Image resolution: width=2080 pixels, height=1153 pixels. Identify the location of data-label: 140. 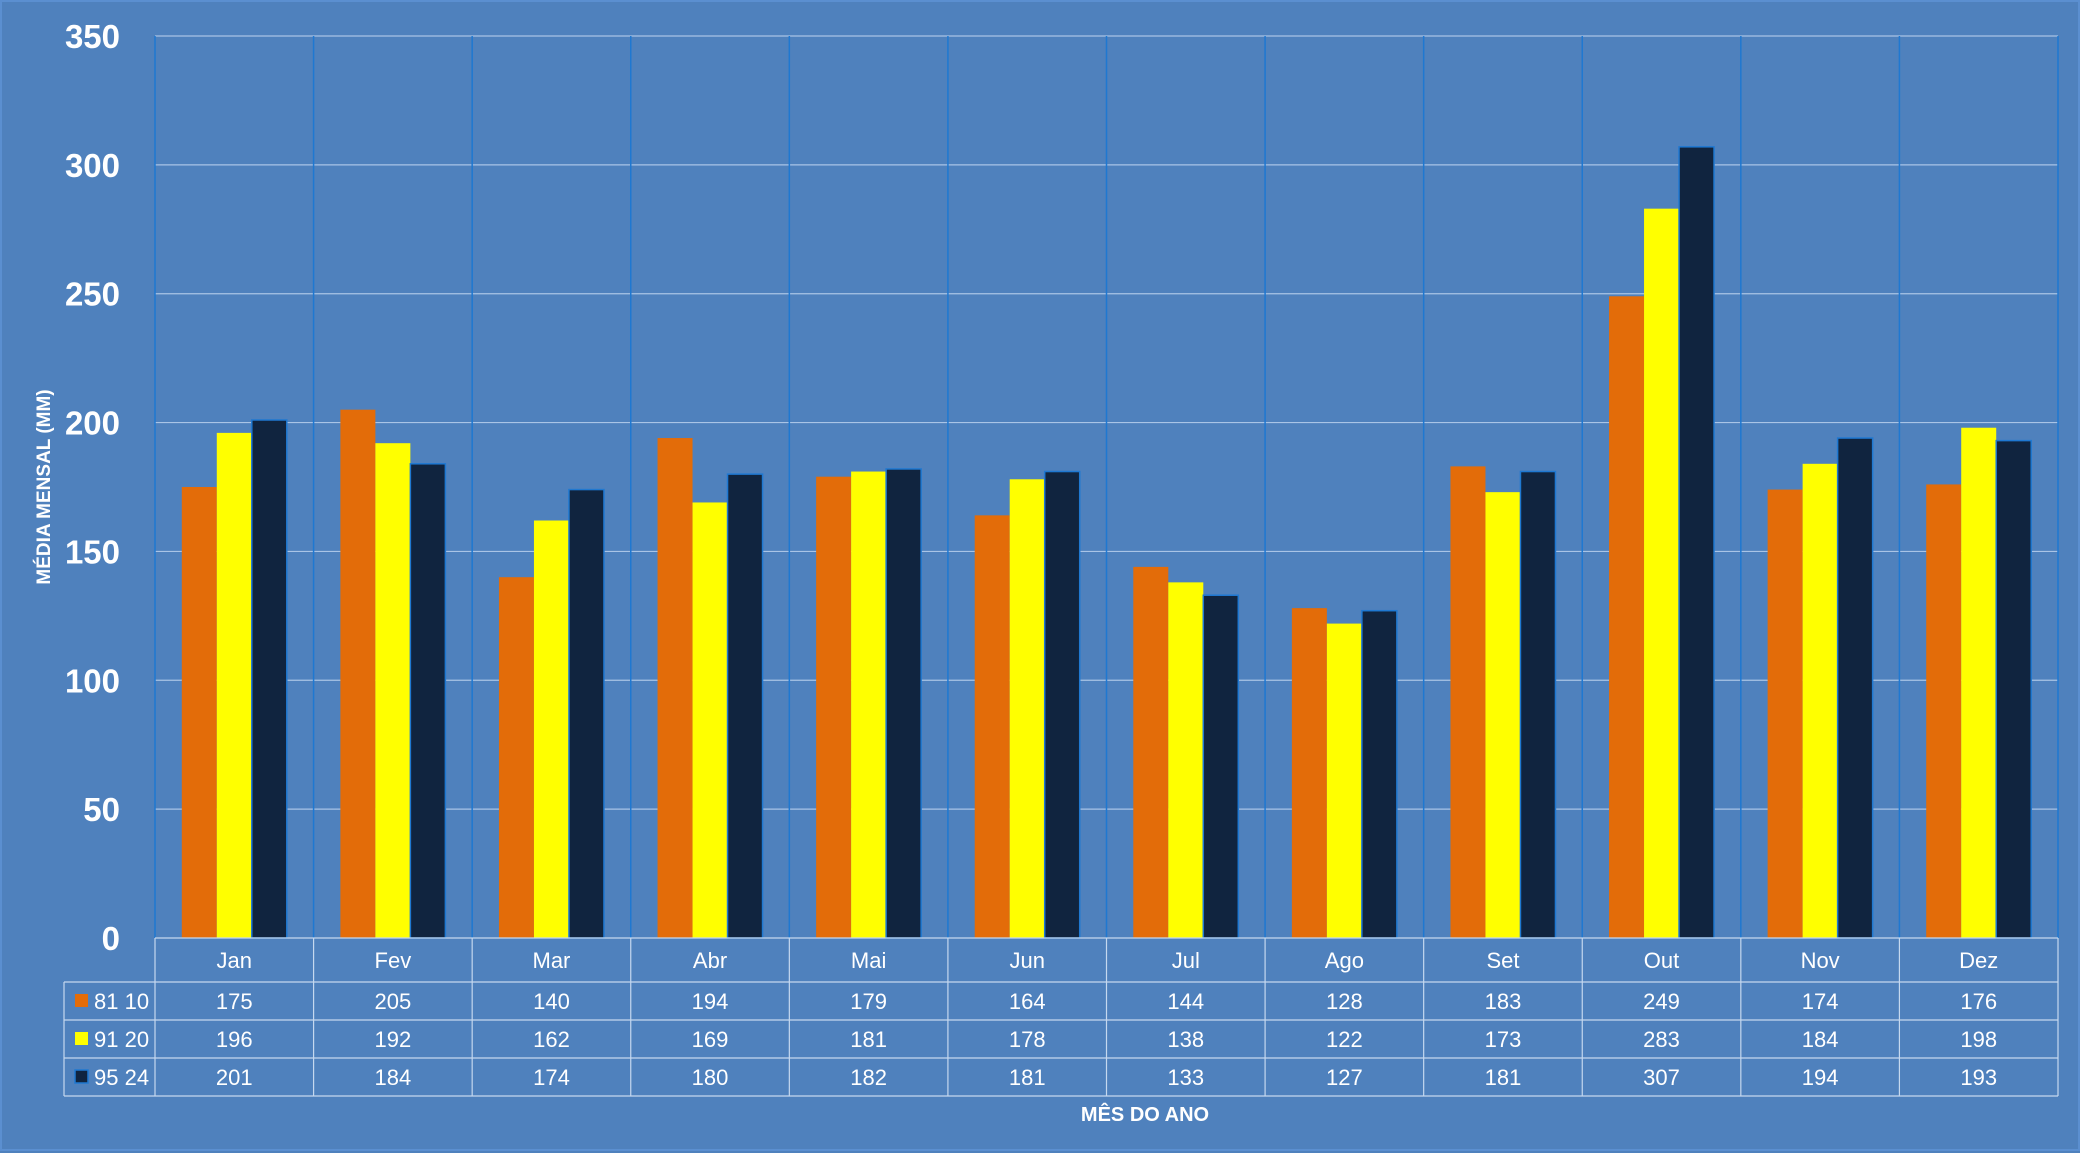
(551, 1001).